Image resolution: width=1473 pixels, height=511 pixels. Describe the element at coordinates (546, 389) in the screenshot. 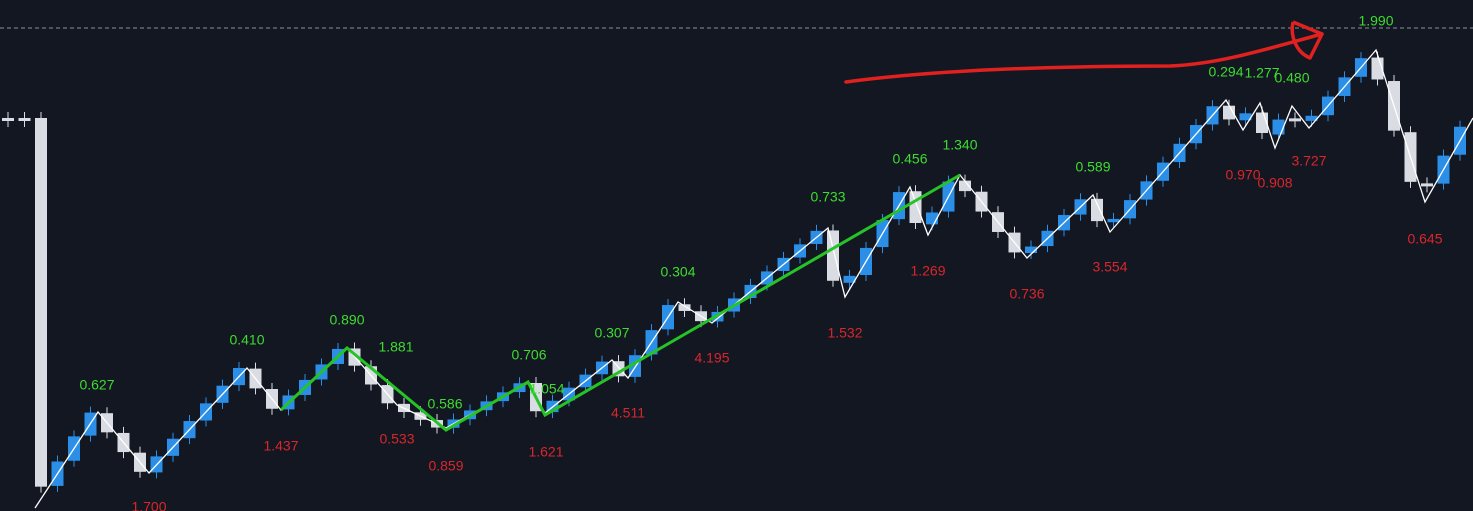

I see `high-label: 1.054` at that location.